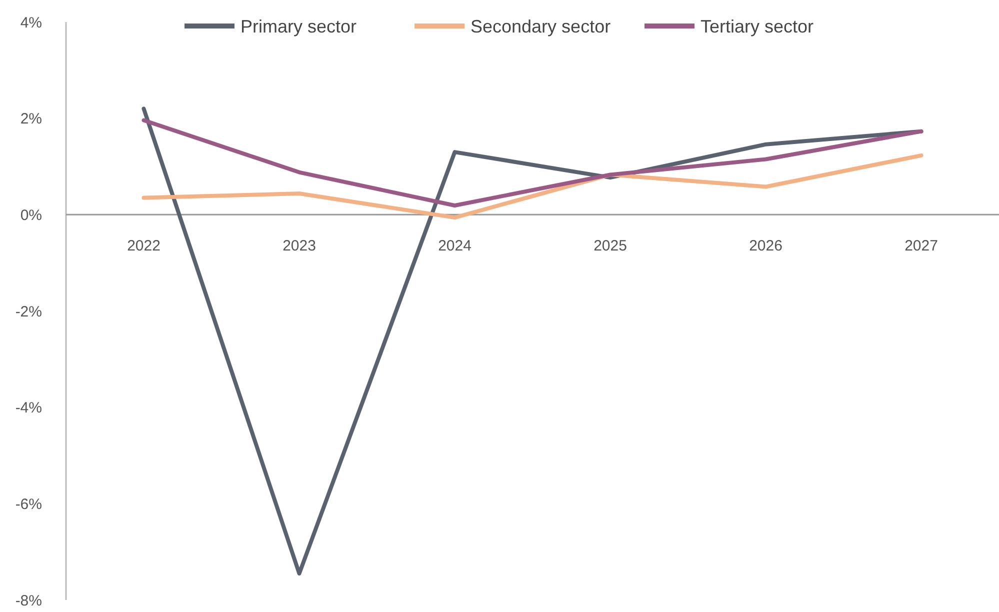  What do you see at coordinates (28, 408) in the screenshot?
I see `y-tick-label: -4%` at bounding box center [28, 408].